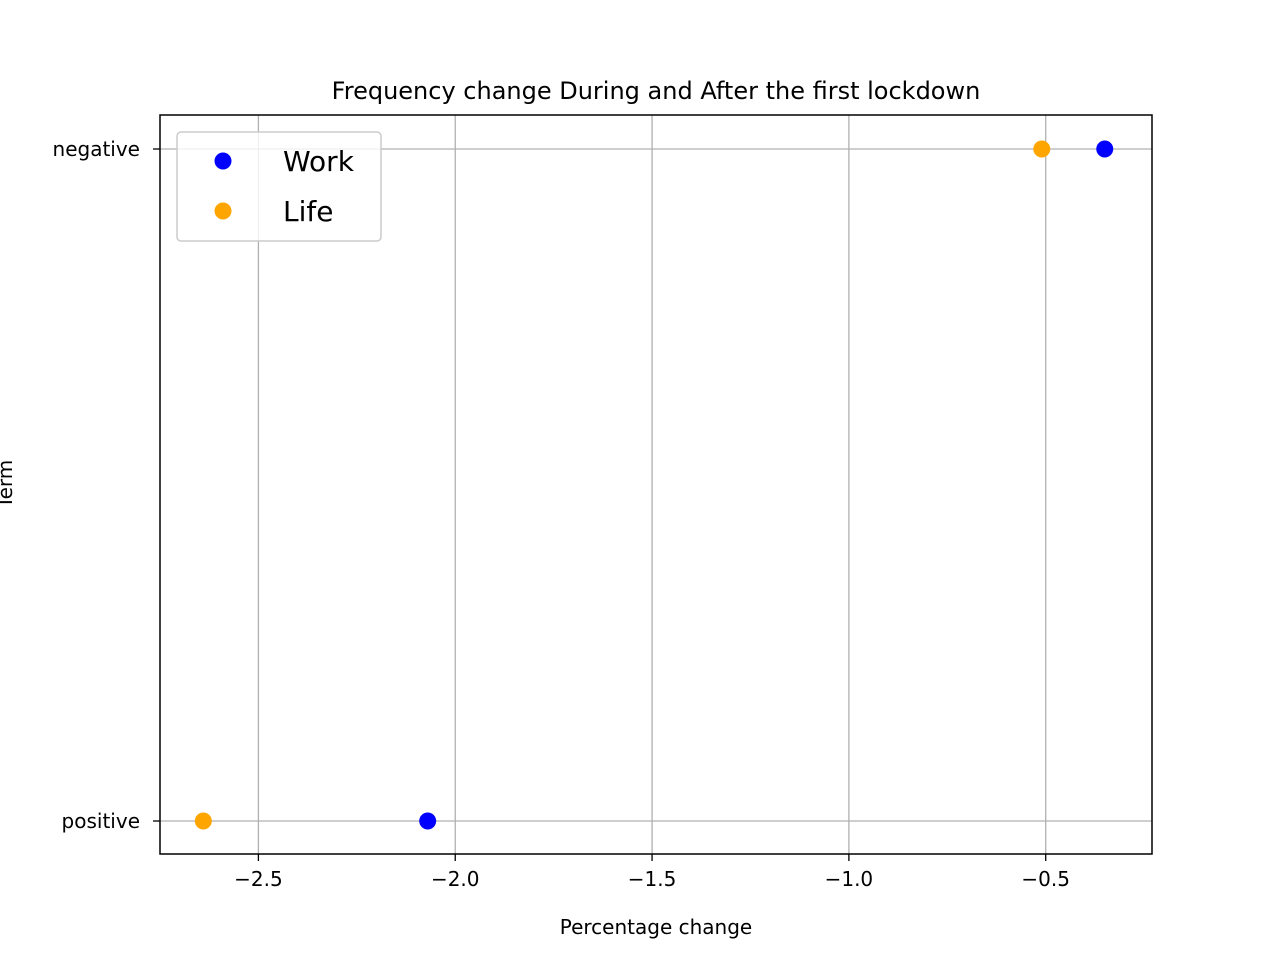 The height and width of the screenshot is (960, 1280). Describe the element at coordinates (96, 149) in the screenshot. I see `y-tick-label: negative` at that location.